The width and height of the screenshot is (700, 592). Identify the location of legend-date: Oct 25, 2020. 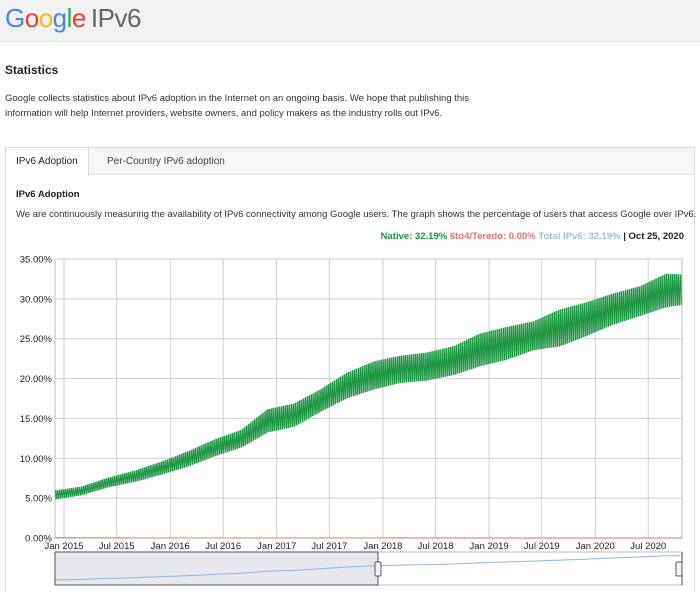
(656, 236).